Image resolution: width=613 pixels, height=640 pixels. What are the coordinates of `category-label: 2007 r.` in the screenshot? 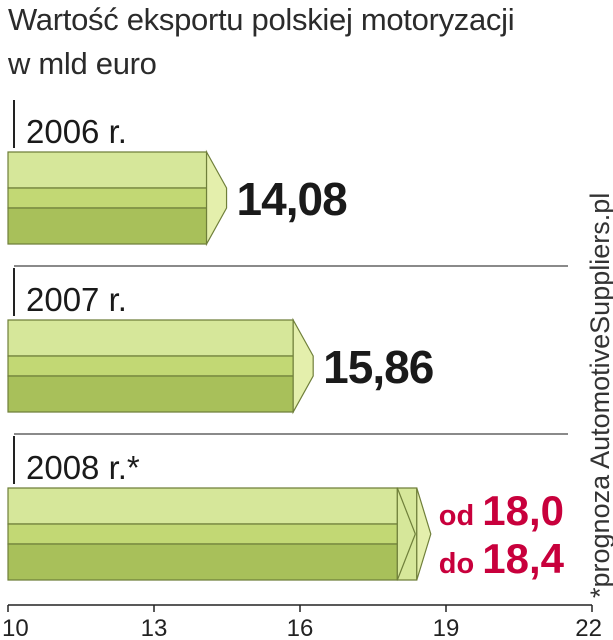 It's located at (76, 299).